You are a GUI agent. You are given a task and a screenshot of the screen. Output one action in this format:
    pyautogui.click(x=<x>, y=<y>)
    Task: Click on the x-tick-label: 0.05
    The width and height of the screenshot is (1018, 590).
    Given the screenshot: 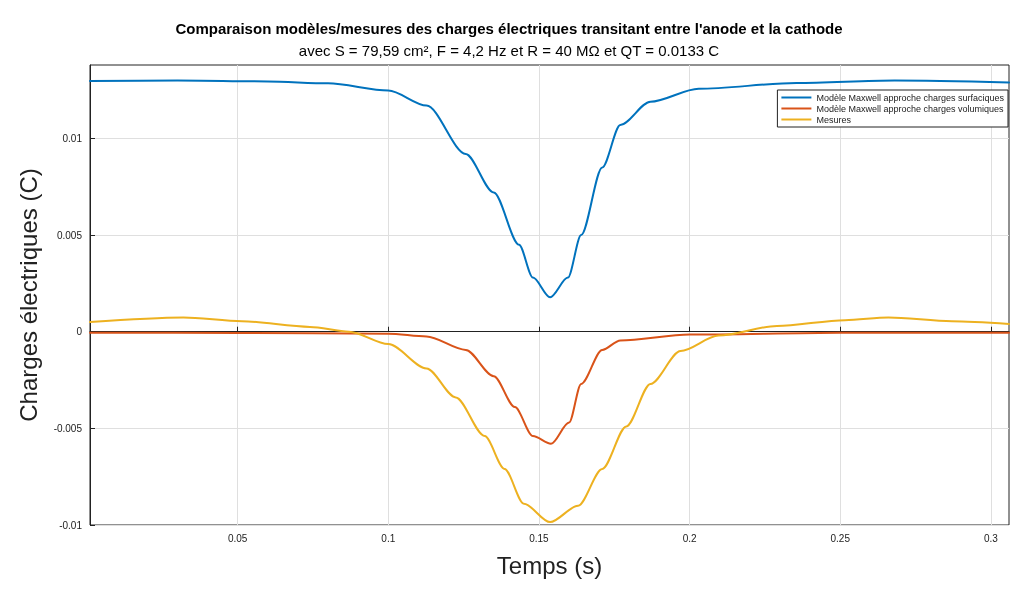 What is the action you would take?
    pyautogui.click(x=237, y=538)
    